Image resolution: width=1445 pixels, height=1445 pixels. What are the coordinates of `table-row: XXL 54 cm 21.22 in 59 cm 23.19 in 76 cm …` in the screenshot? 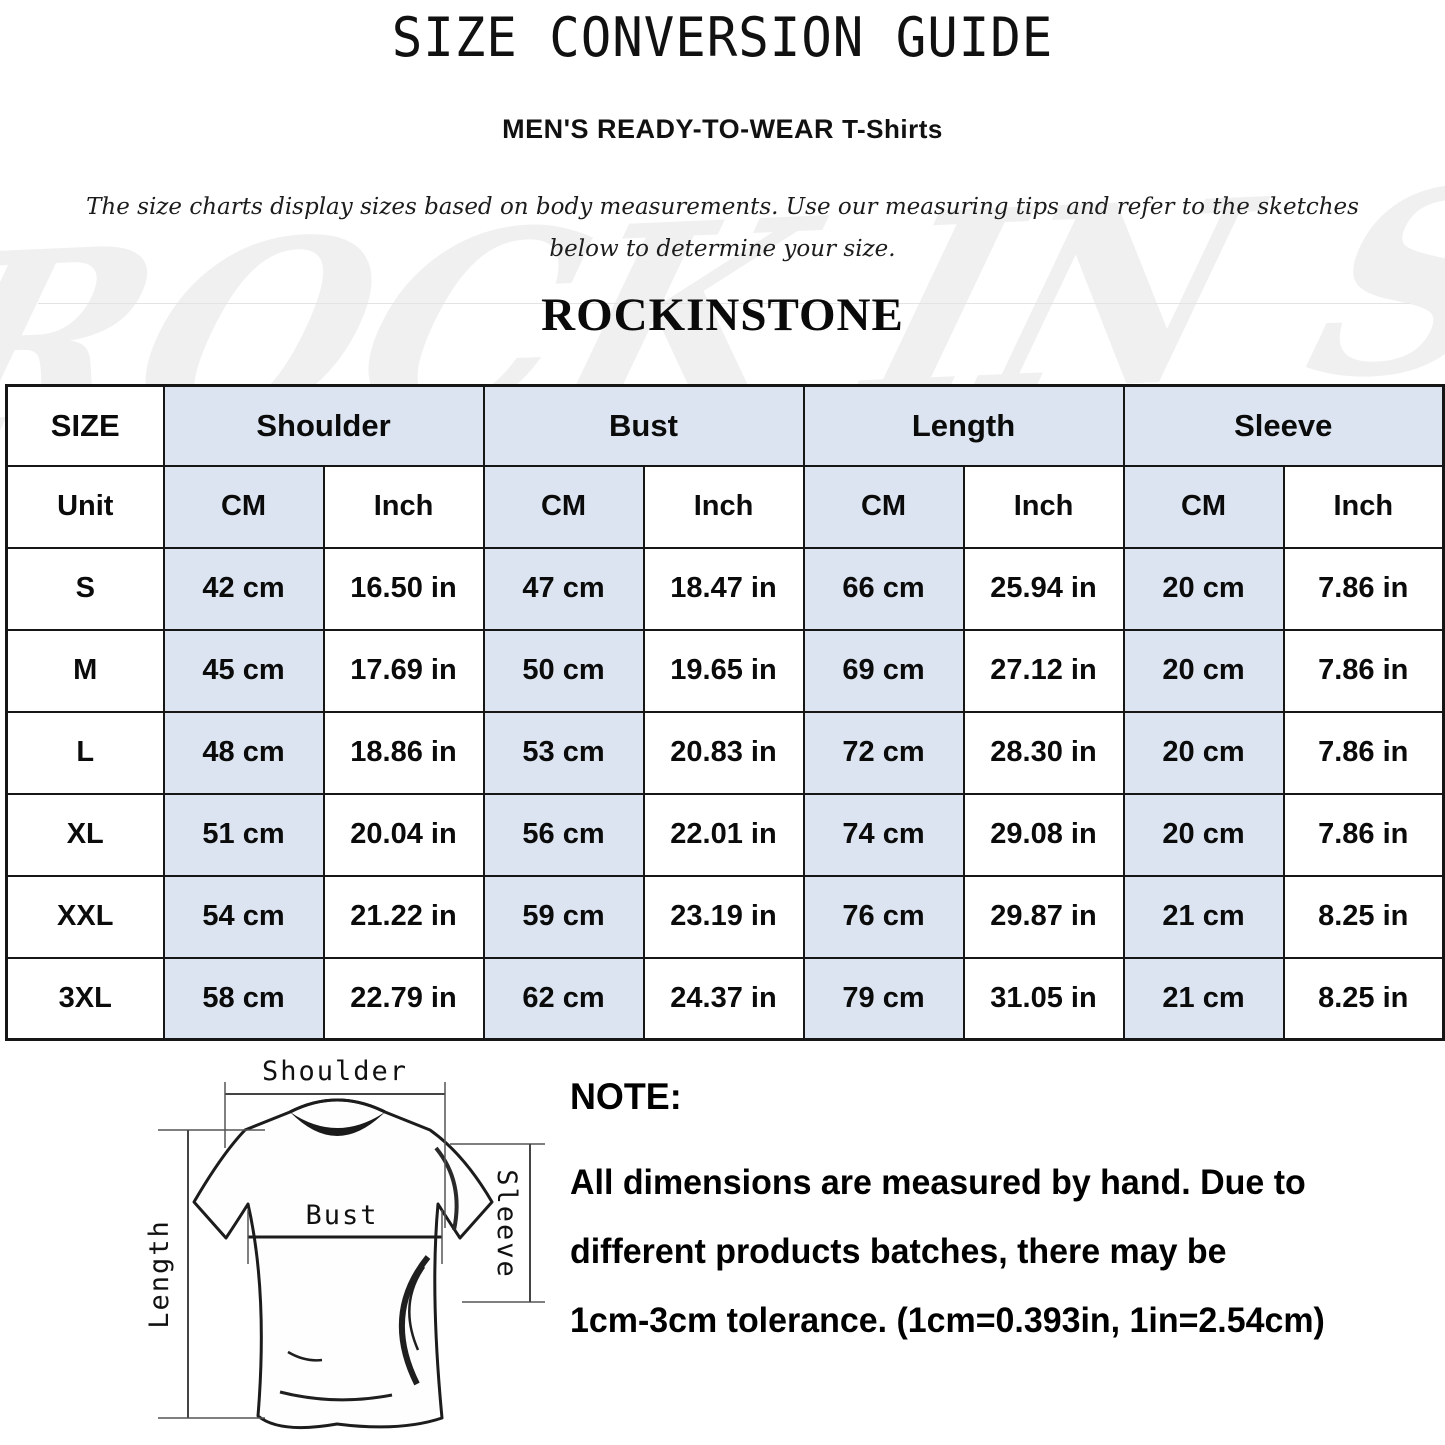 It's located at (725, 916).